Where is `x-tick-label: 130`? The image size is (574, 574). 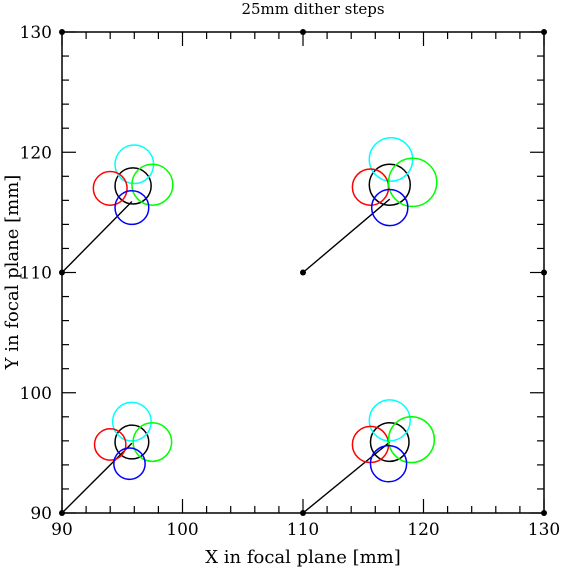
x-tick-label: 130 is located at coordinates (544, 530).